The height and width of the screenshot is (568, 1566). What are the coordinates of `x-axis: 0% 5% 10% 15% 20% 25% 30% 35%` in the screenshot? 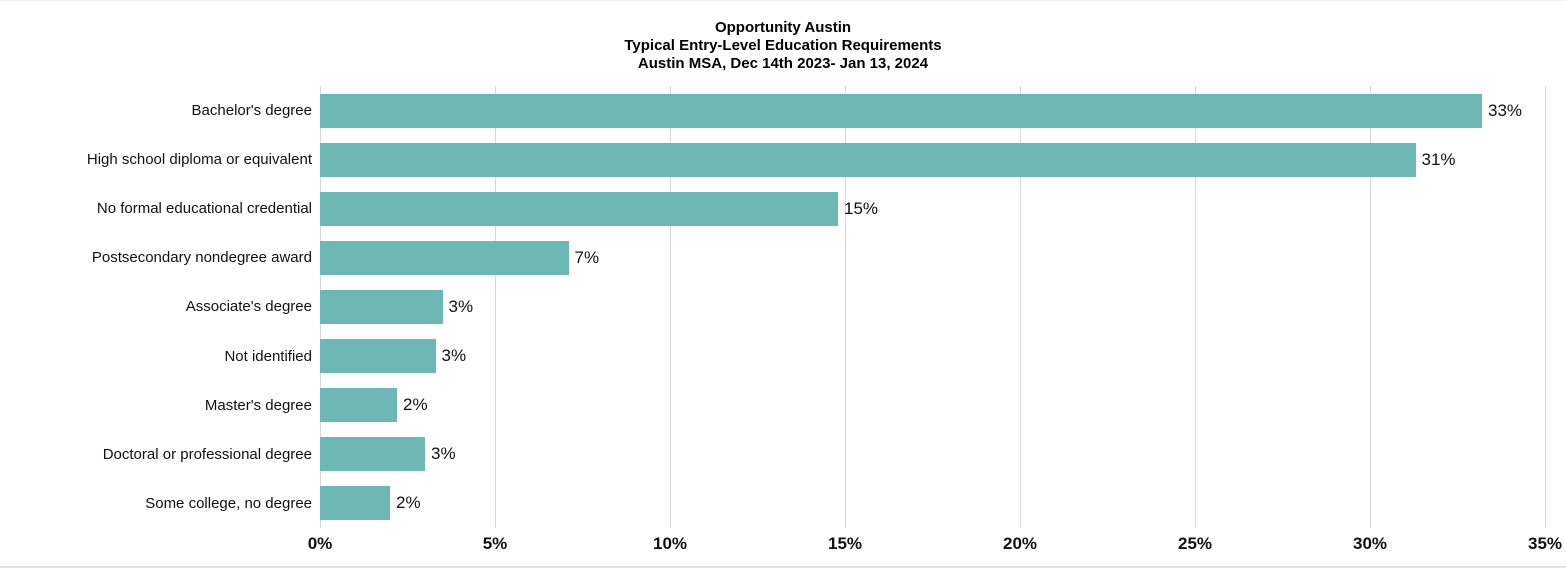 It's located at (935, 547).